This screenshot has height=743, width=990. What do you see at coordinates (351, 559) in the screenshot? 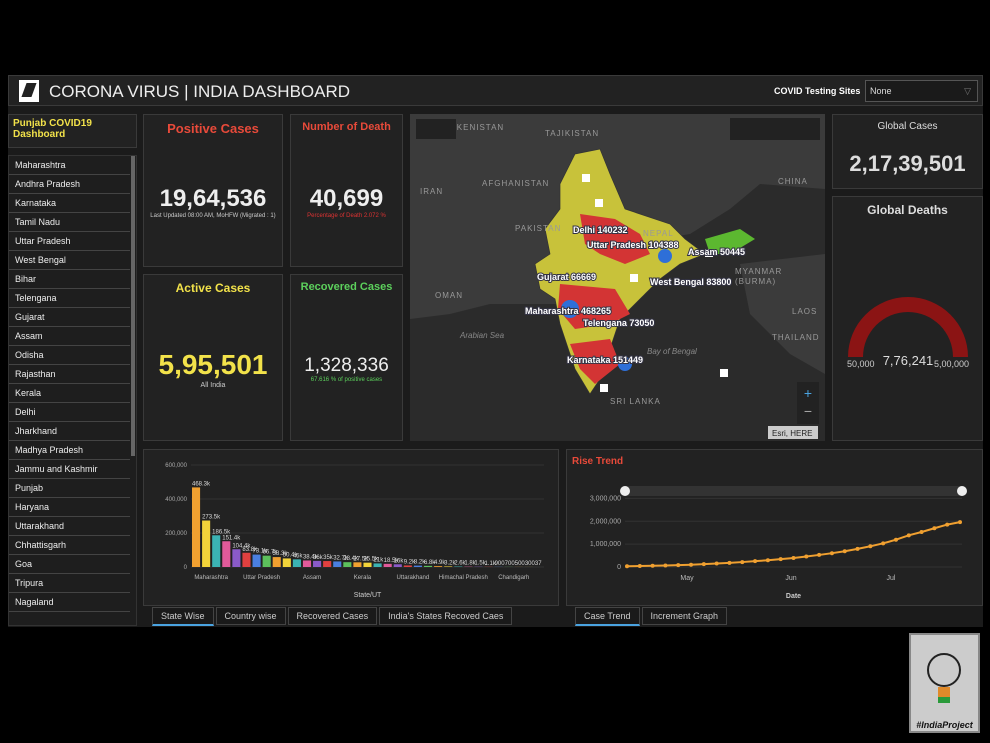
I see `value-label: 28.4k` at bounding box center [351, 559].